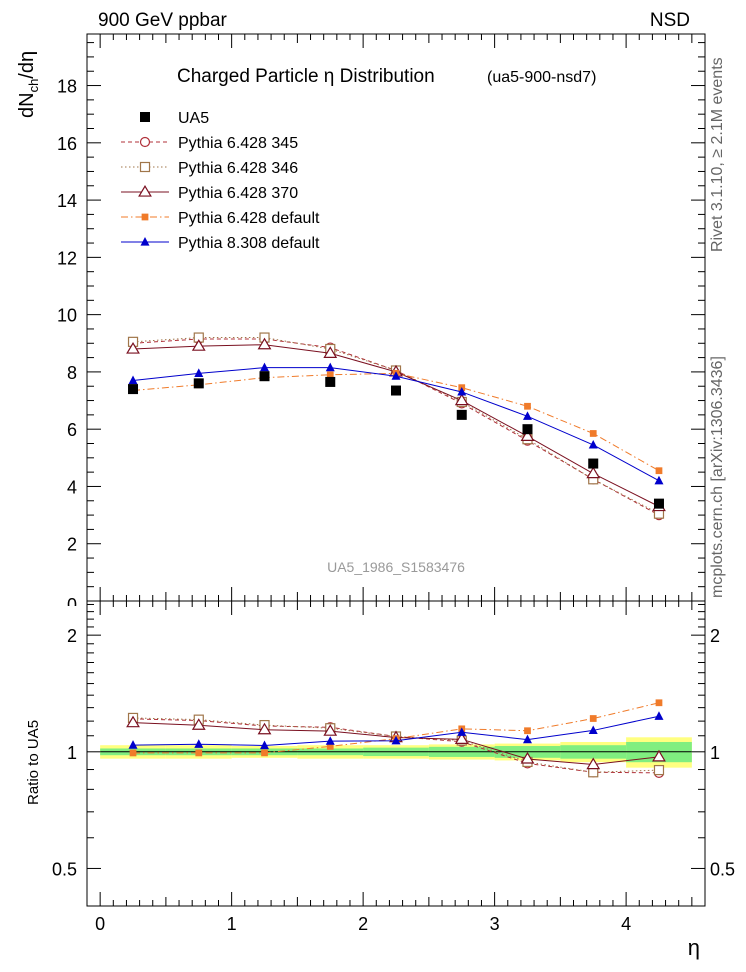 The image size is (746, 972). I want to click on x-tick-label: 0, so click(100, 924).